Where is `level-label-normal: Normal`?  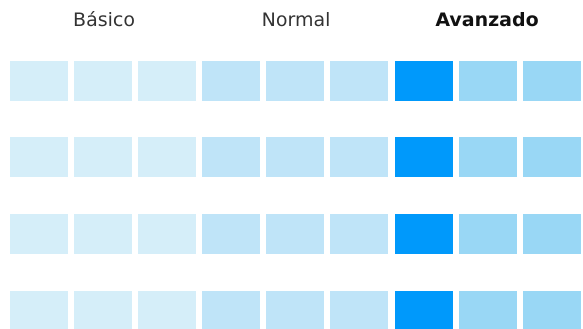 level-label-normal: Normal is located at coordinates (296, 20).